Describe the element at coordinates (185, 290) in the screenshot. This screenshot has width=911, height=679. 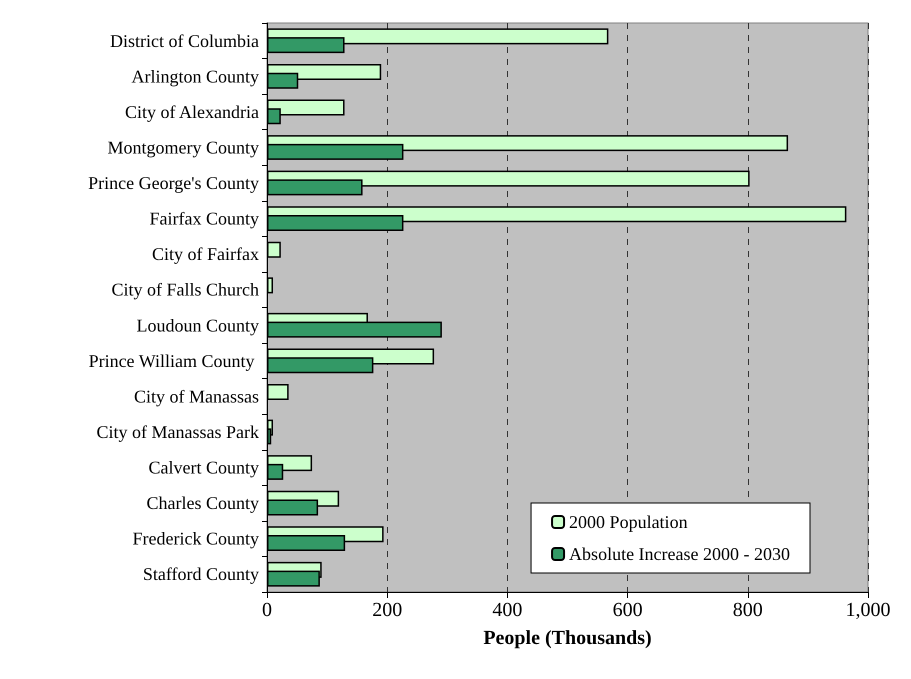
I see `y-tick-label: City of Falls Church` at that location.